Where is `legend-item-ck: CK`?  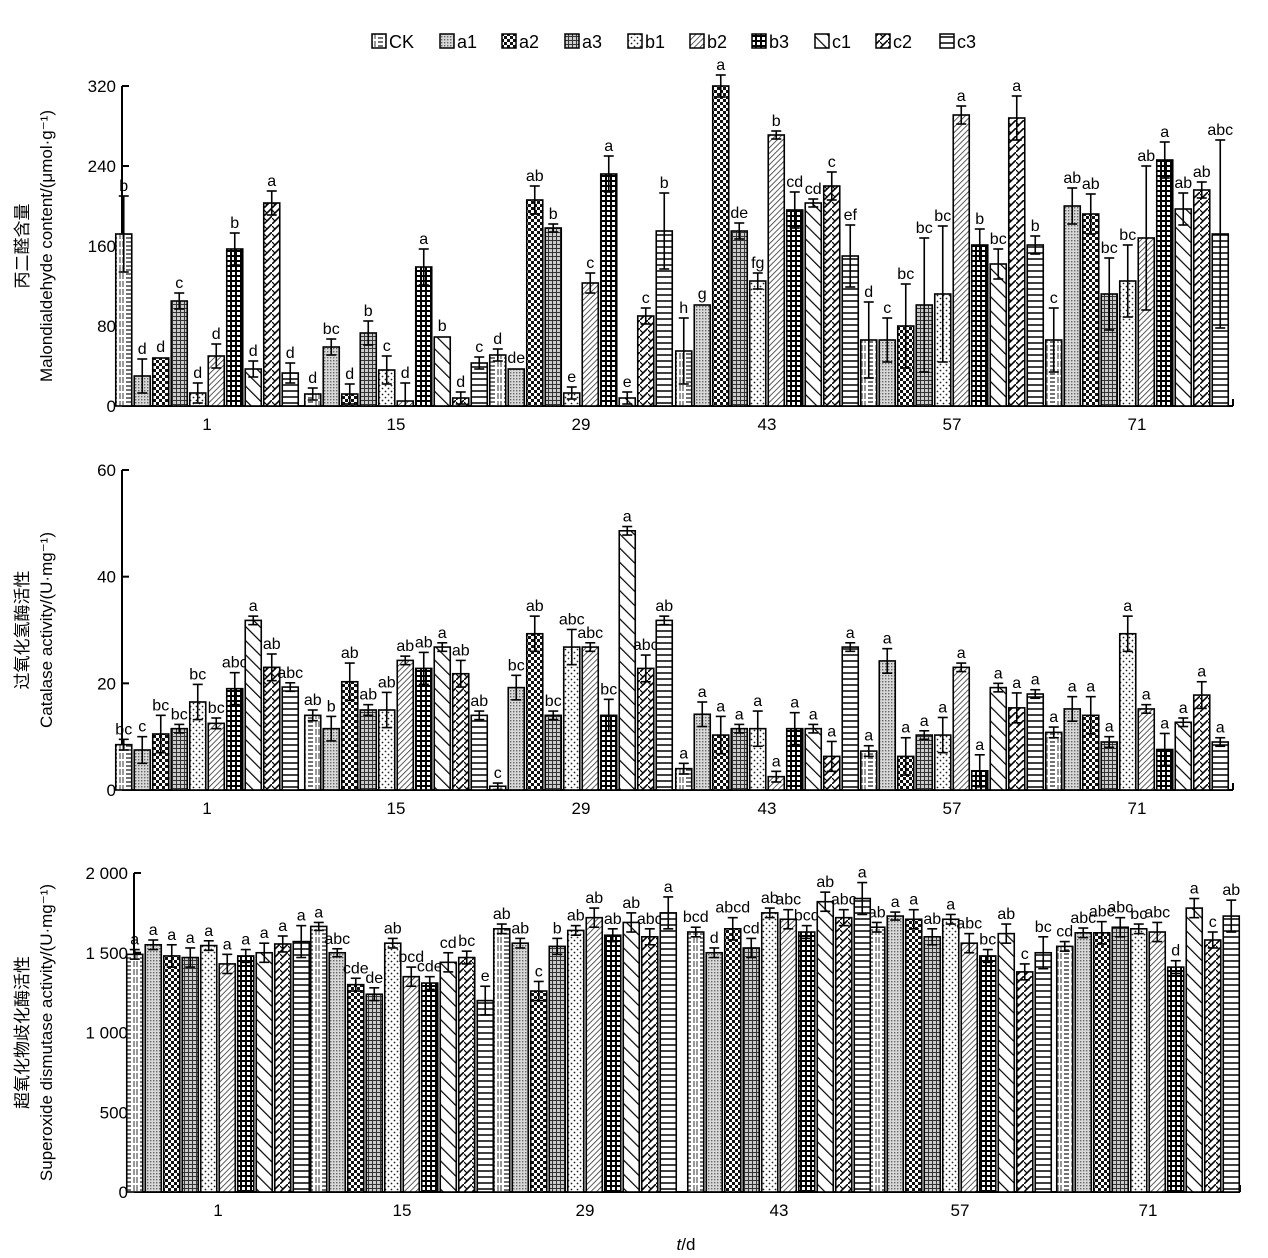
legend-item-ck: CK is located at coordinates (392, 42).